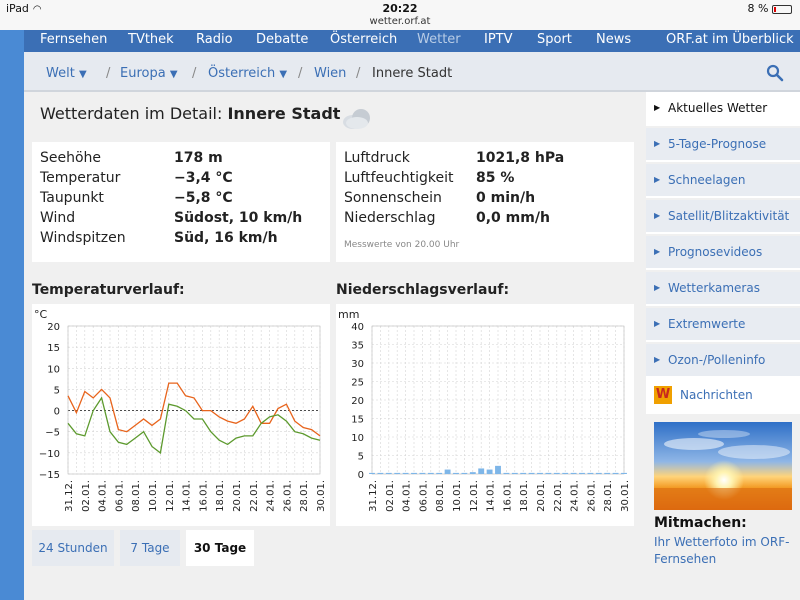 The image size is (800, 600). Describe the element at coordinates (356, 119) in the screenshot. I see `cloud-icon` at that location.